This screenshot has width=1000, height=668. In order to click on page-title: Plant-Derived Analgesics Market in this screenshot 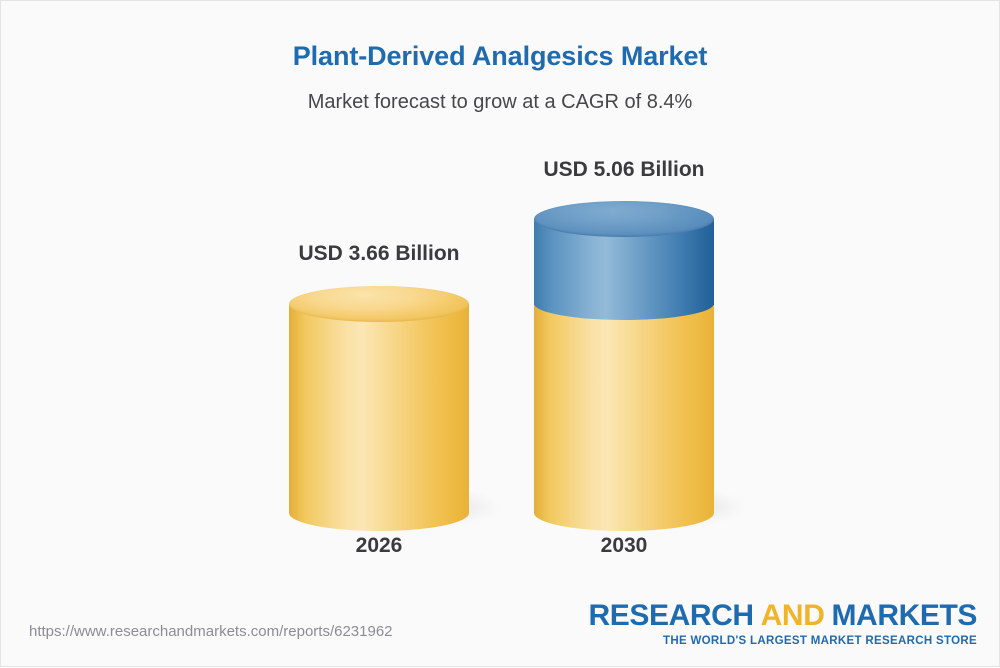, I will do `click(500, 56)`.